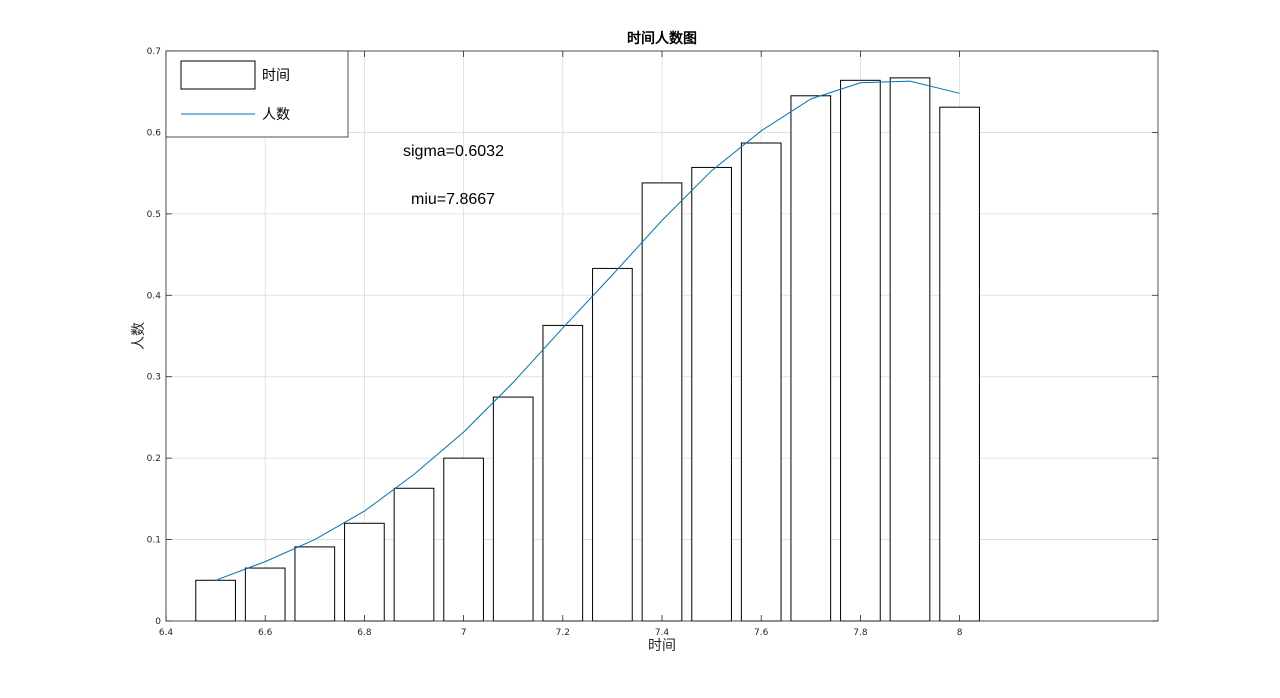 The height and width of the screenshot is (698, 1280). Describe the element at coordinates (563, 633) in the screenshot. I see `x-tick-label: 7.2` at that location.